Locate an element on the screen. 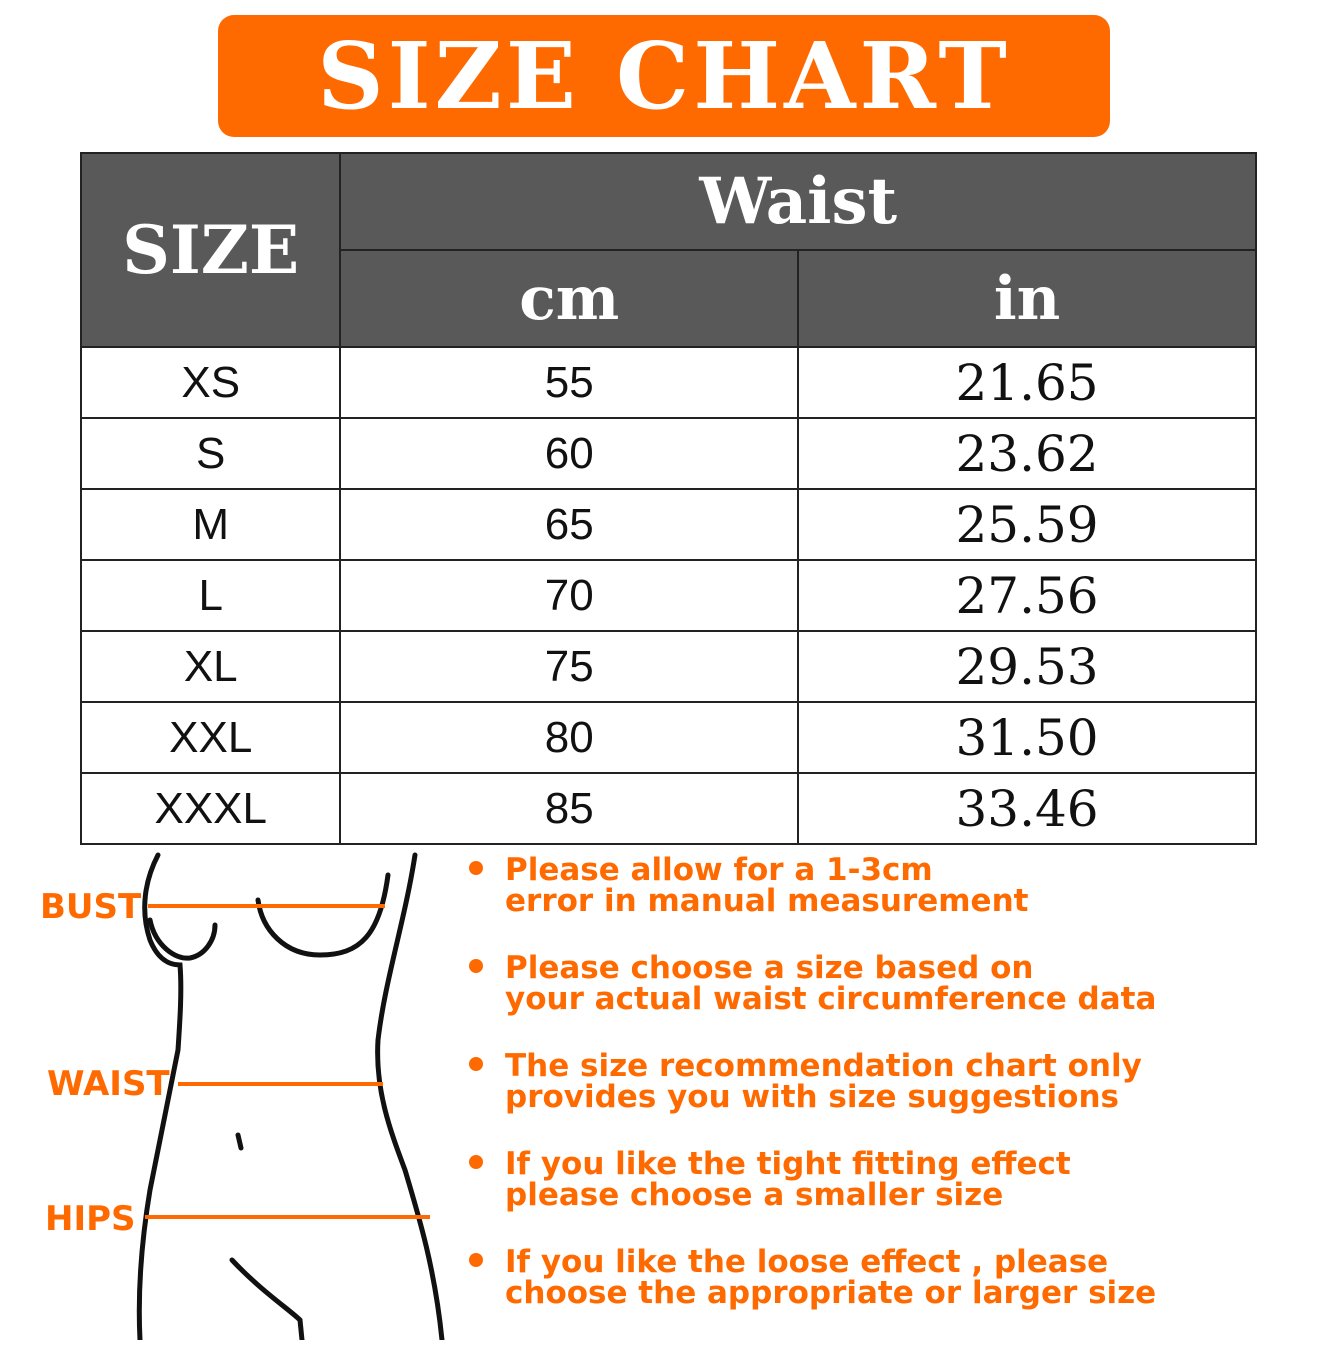  table-row: XXXL 85 33.46 is located at coordinates (668, 808).